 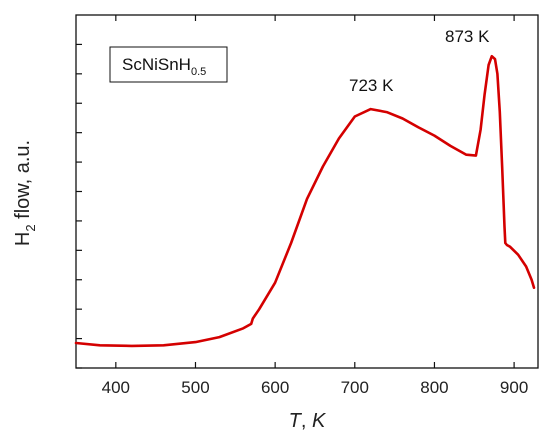 What do you see at coordinates (116, 387) in the screenshot?
I see `x-tick-label: 400` at bounding box center [116, 387].